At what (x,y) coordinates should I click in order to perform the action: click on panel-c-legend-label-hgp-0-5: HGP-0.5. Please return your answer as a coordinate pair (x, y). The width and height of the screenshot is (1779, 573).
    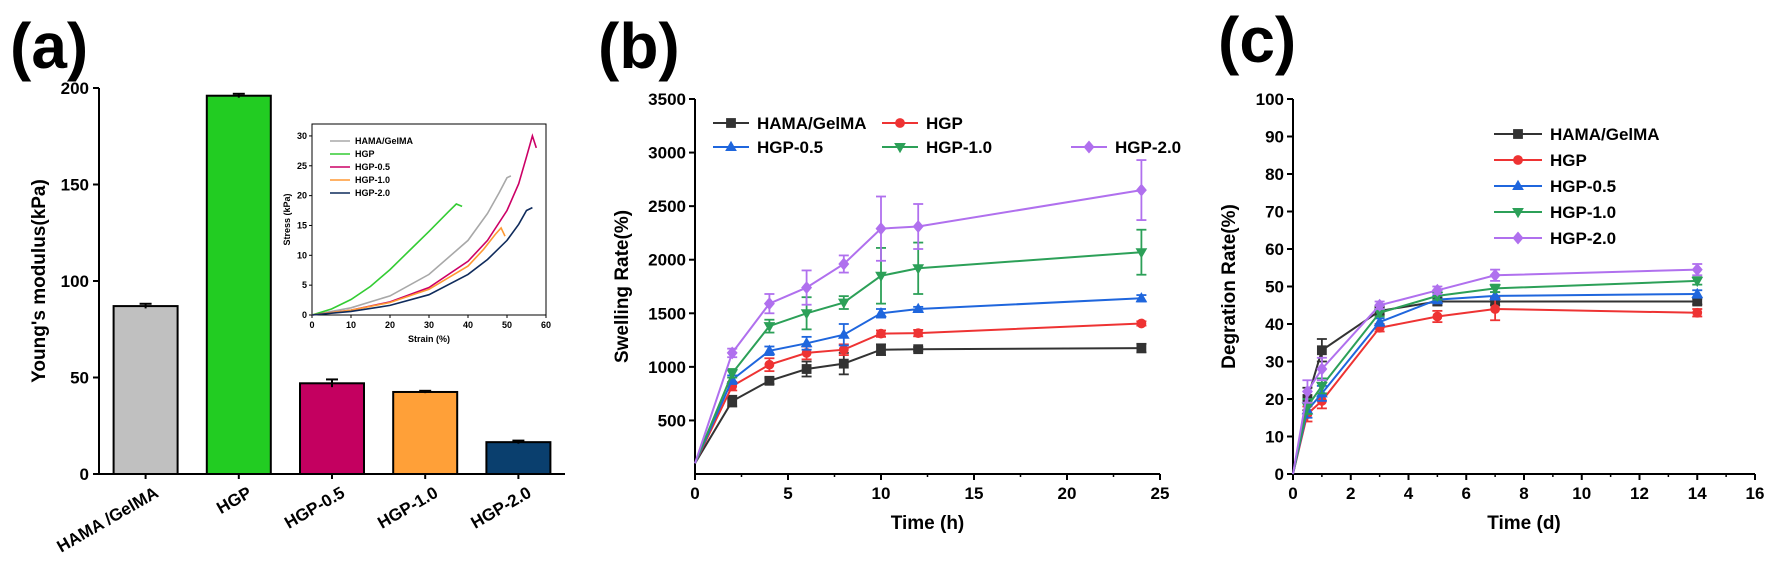
    Looking at the image, I should click on (1583, 186).